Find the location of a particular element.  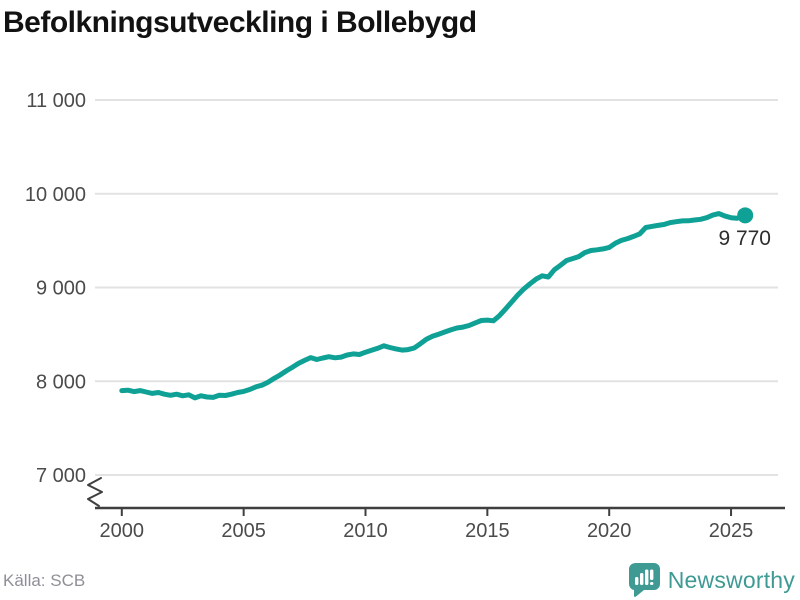

exclamation-stem is located at coordinates (651, 574).